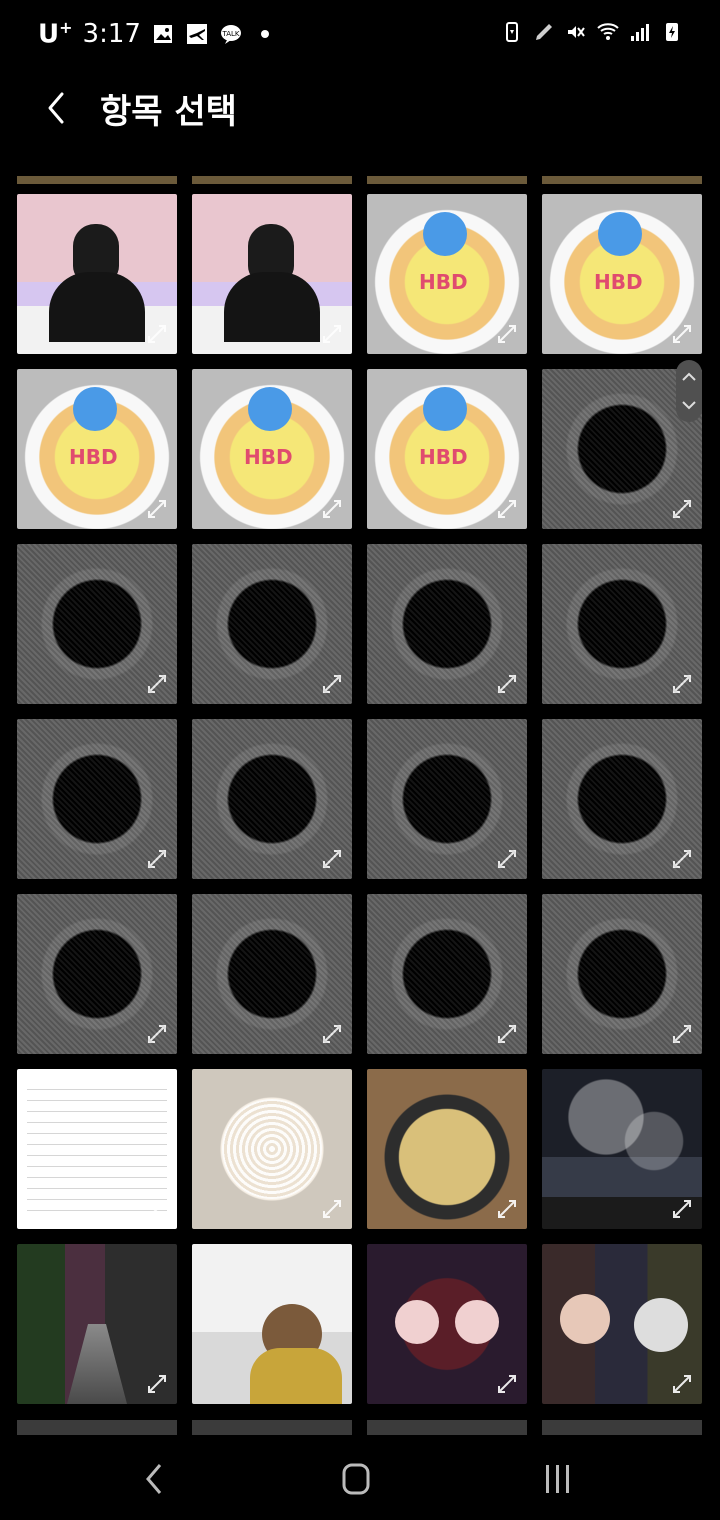 This screenshot has width=720, height=1520. I want to click on thumbnail-street, so click(97, 1324).